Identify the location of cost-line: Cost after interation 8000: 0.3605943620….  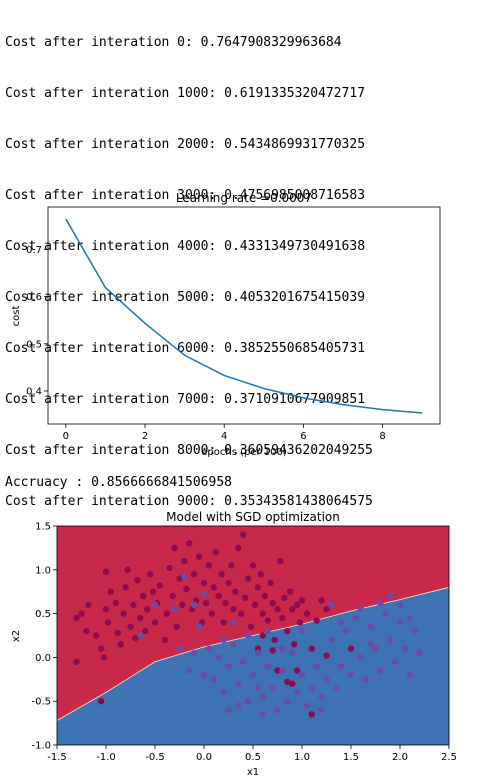
(189, 450).